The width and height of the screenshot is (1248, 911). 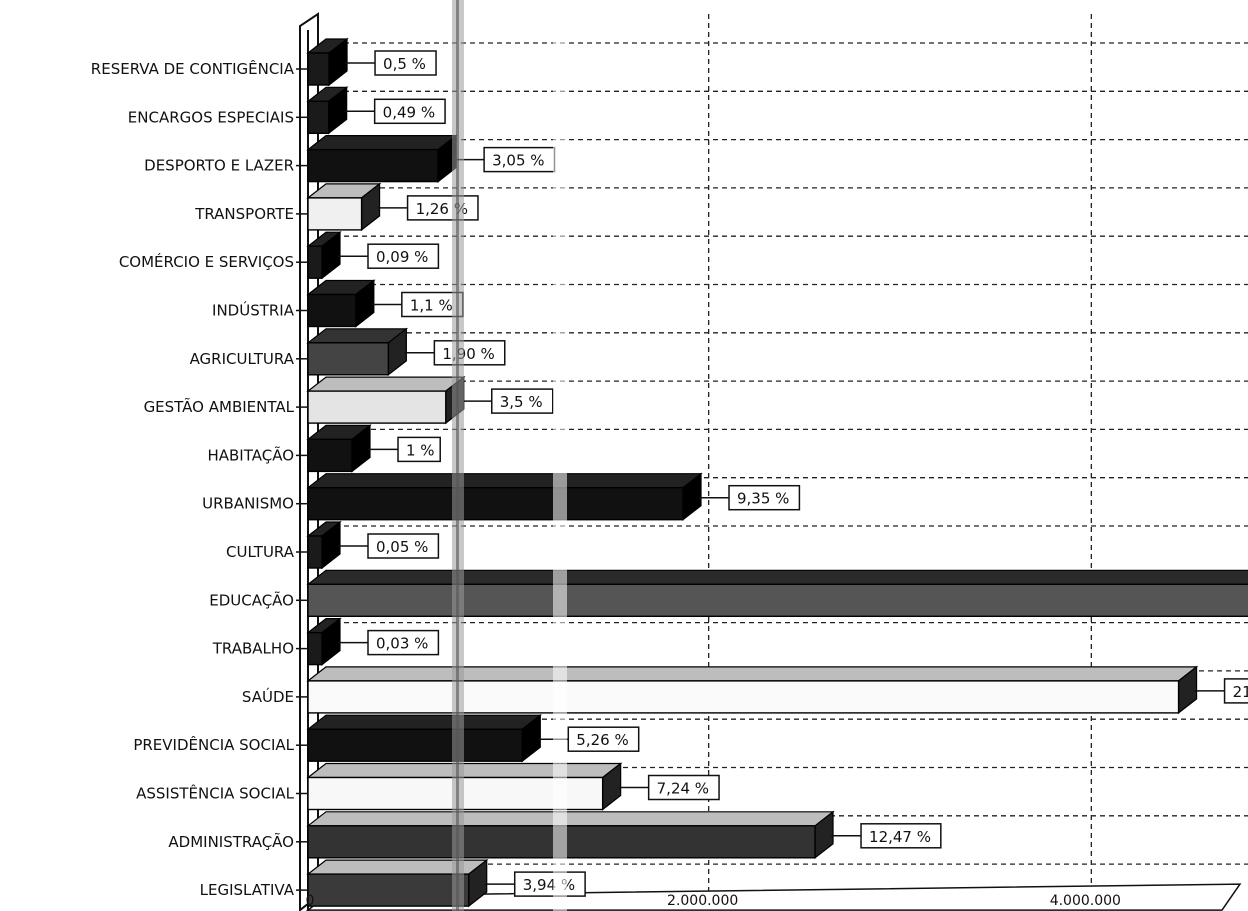 What do you see at coordinates (260, 552) in the screenshot?
I see `category-label-cultura: CULTURA` at bounding box center [260, 552].